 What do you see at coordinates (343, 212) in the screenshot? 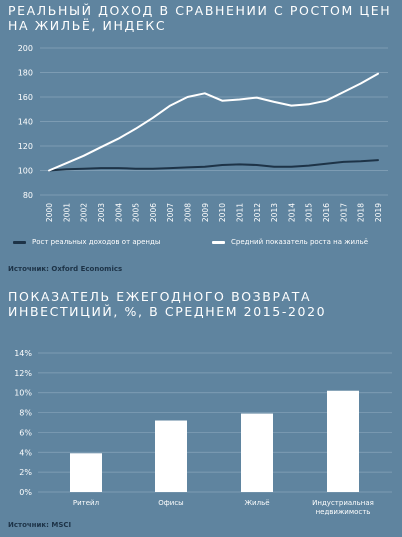
I see `x-tick-label: 2017` at bounding box center [343, 212].